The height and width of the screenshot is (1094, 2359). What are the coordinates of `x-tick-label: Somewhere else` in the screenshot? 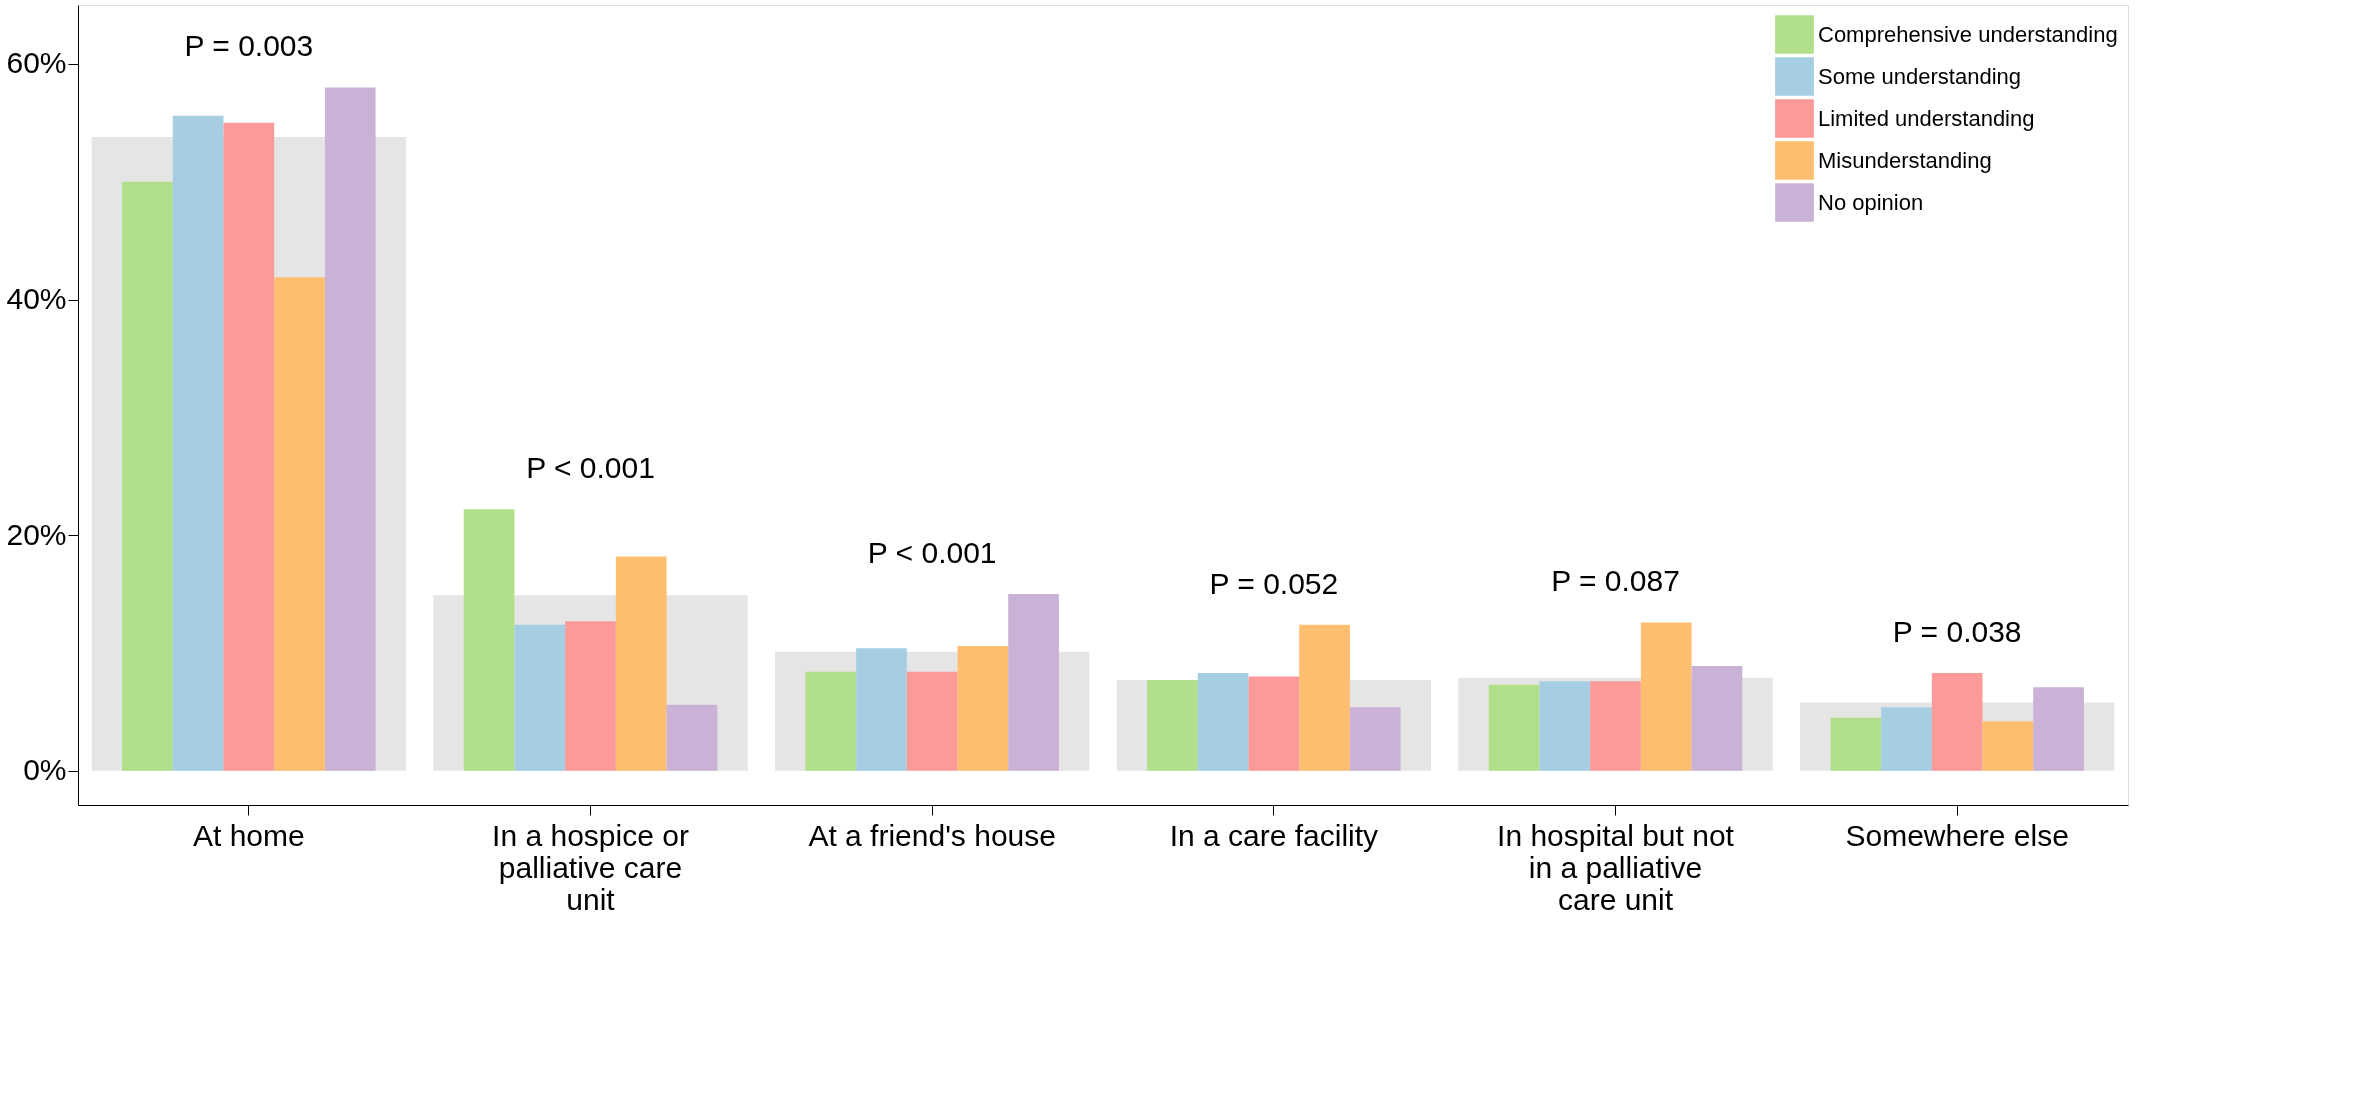 It's located at (1957, 835).